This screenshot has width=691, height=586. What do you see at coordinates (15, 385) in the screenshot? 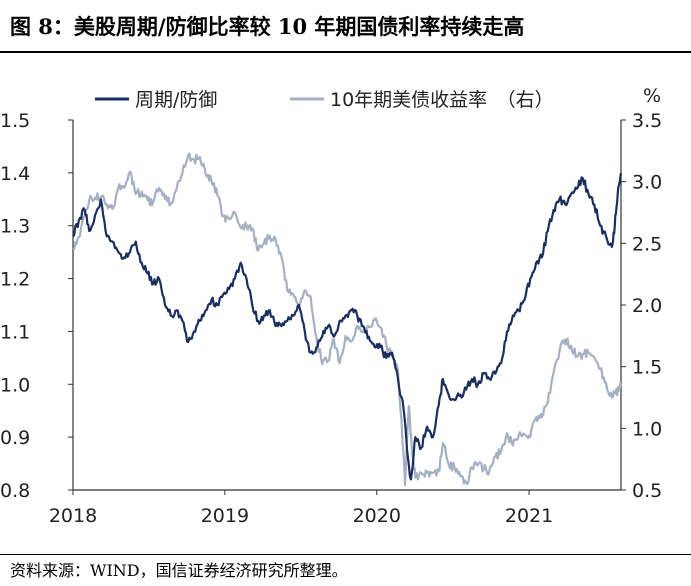
I see `y-left-tick-label: 1.0` at bounding box center [15, 385].